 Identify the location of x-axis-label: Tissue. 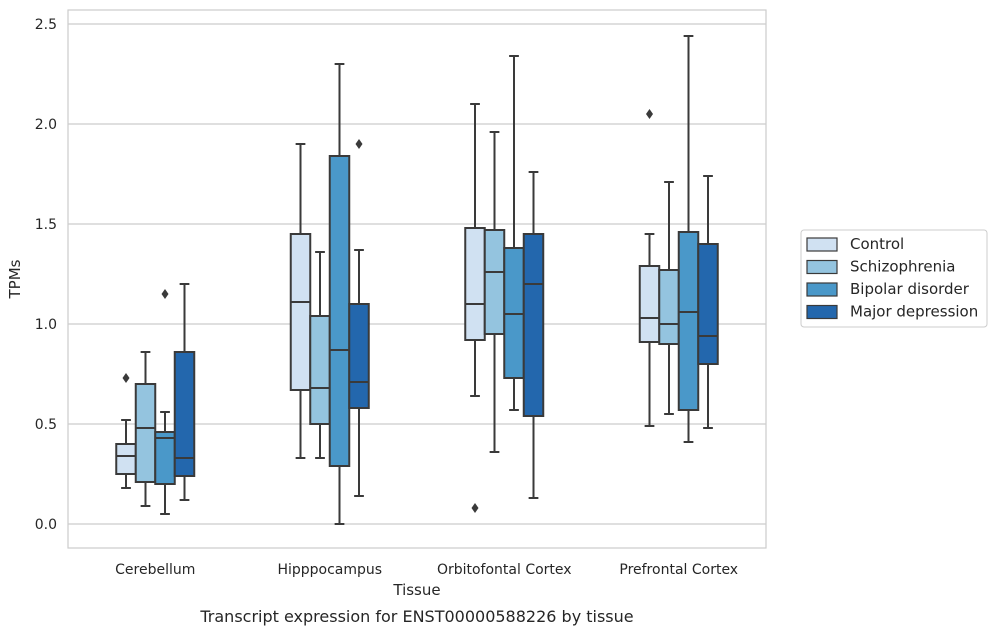
(416, 590).